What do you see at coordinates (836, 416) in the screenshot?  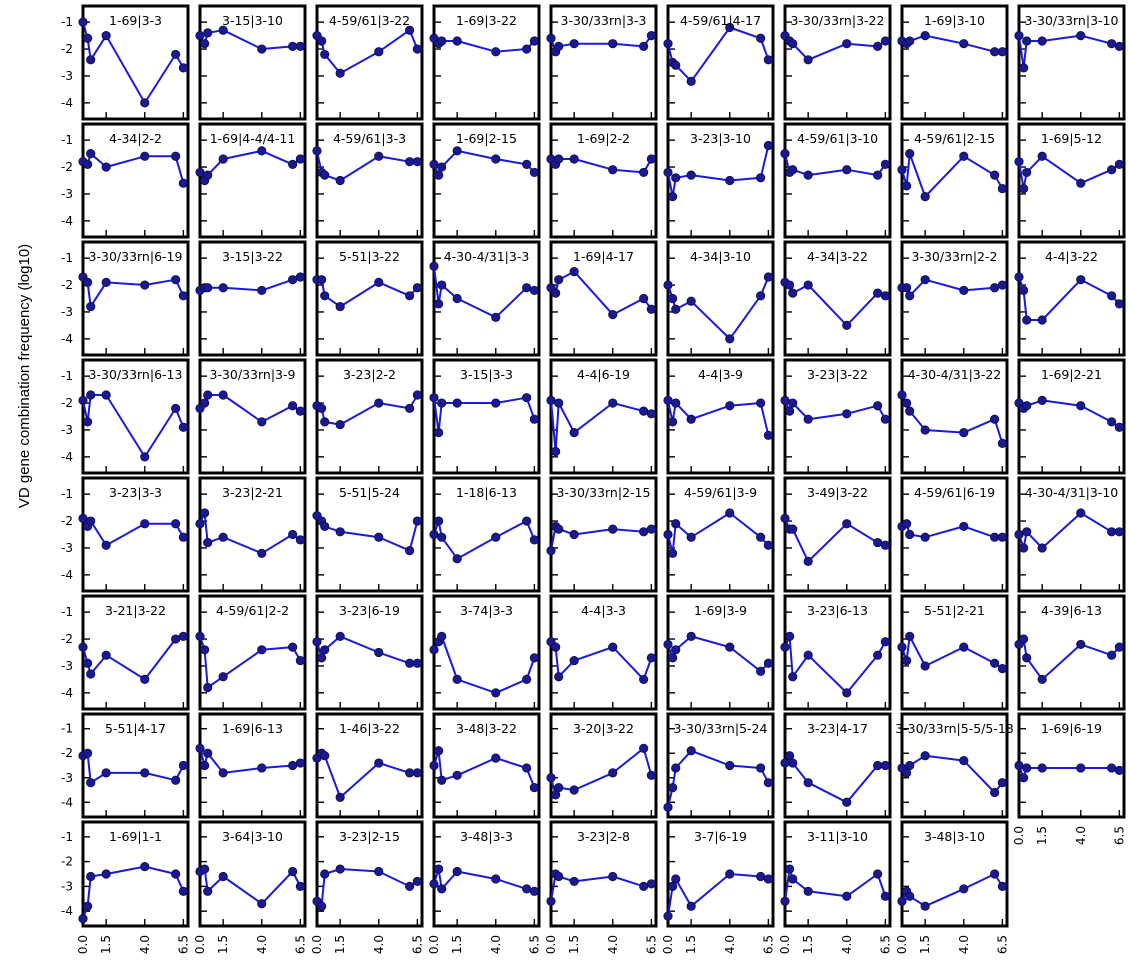 I see `panel: 3-23|3-22` at bounding box center [836, 416].